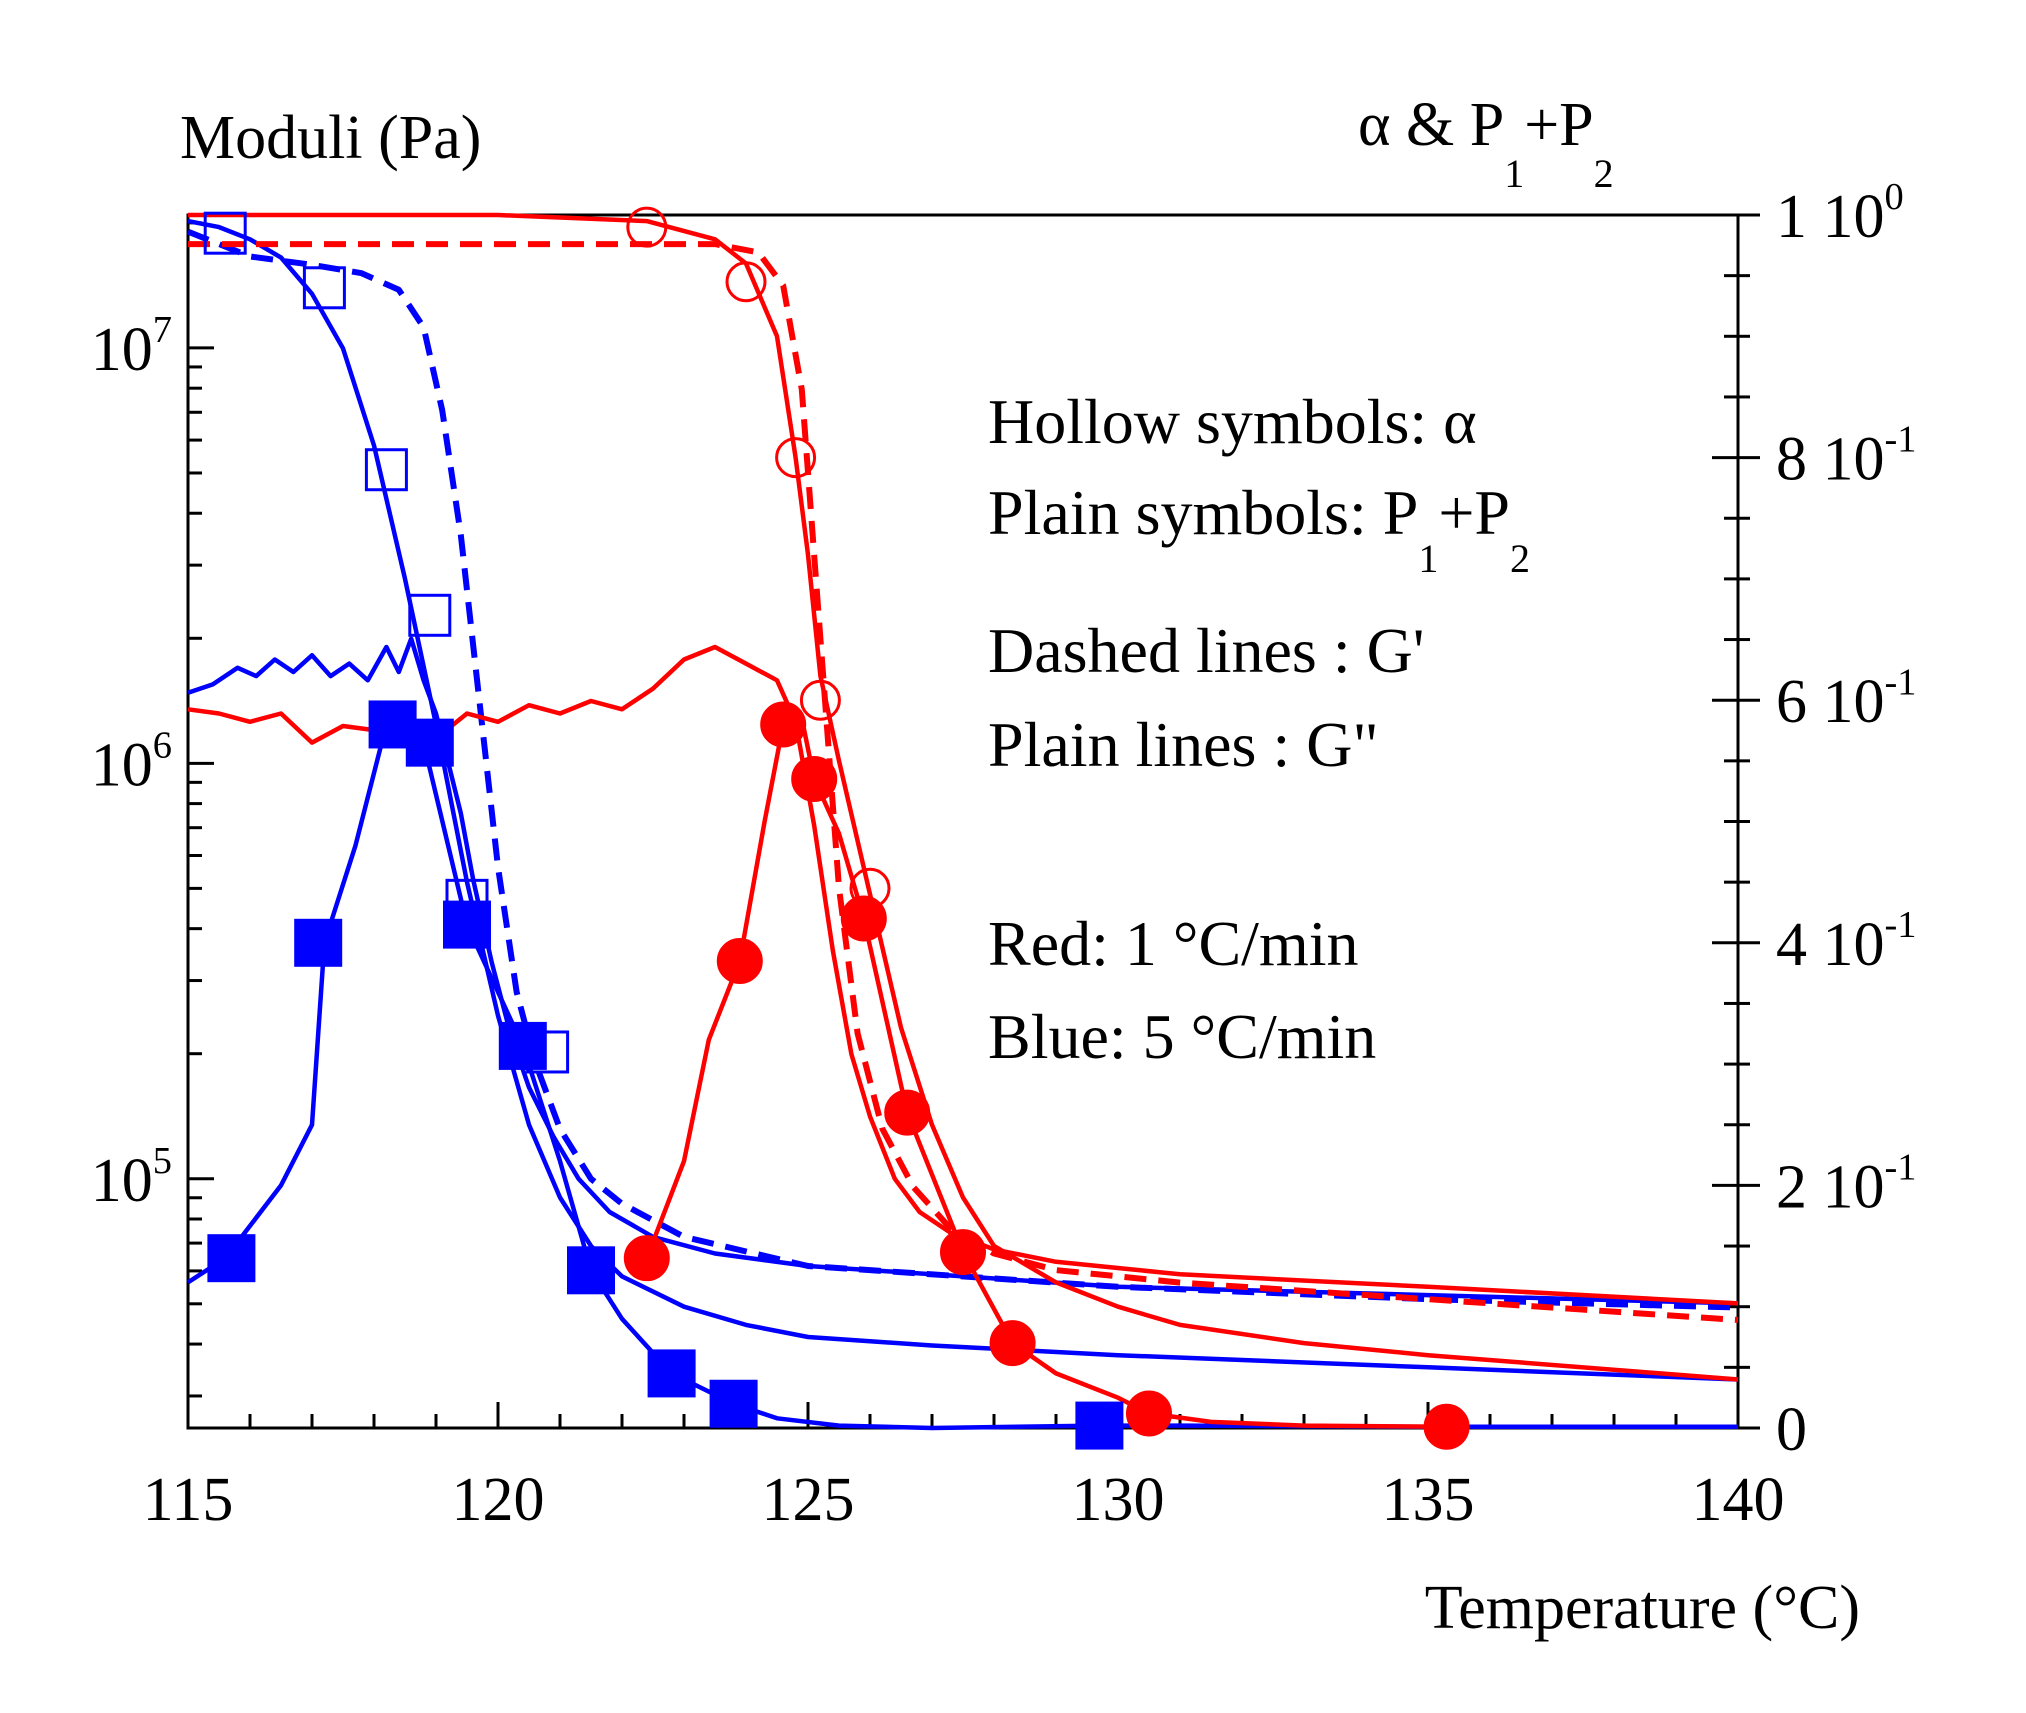  Describe the element at coordinates (1830, 217) in the screenshot. I see `y-right-tick-label-base: 1 10` at that location.